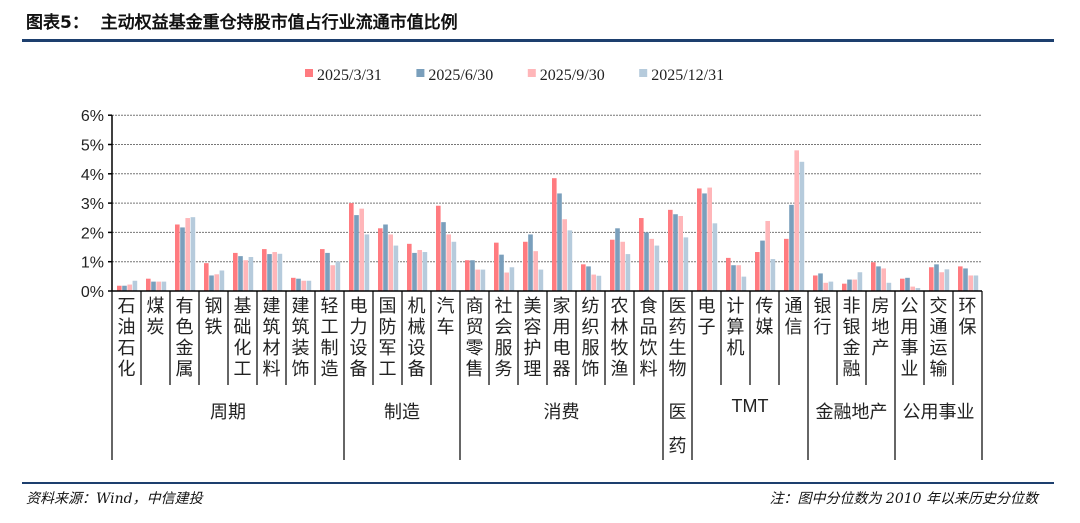 The height and width of the screenshot is (523, 1080). I want to click on category-label-char: 牧, so click(620, 348).